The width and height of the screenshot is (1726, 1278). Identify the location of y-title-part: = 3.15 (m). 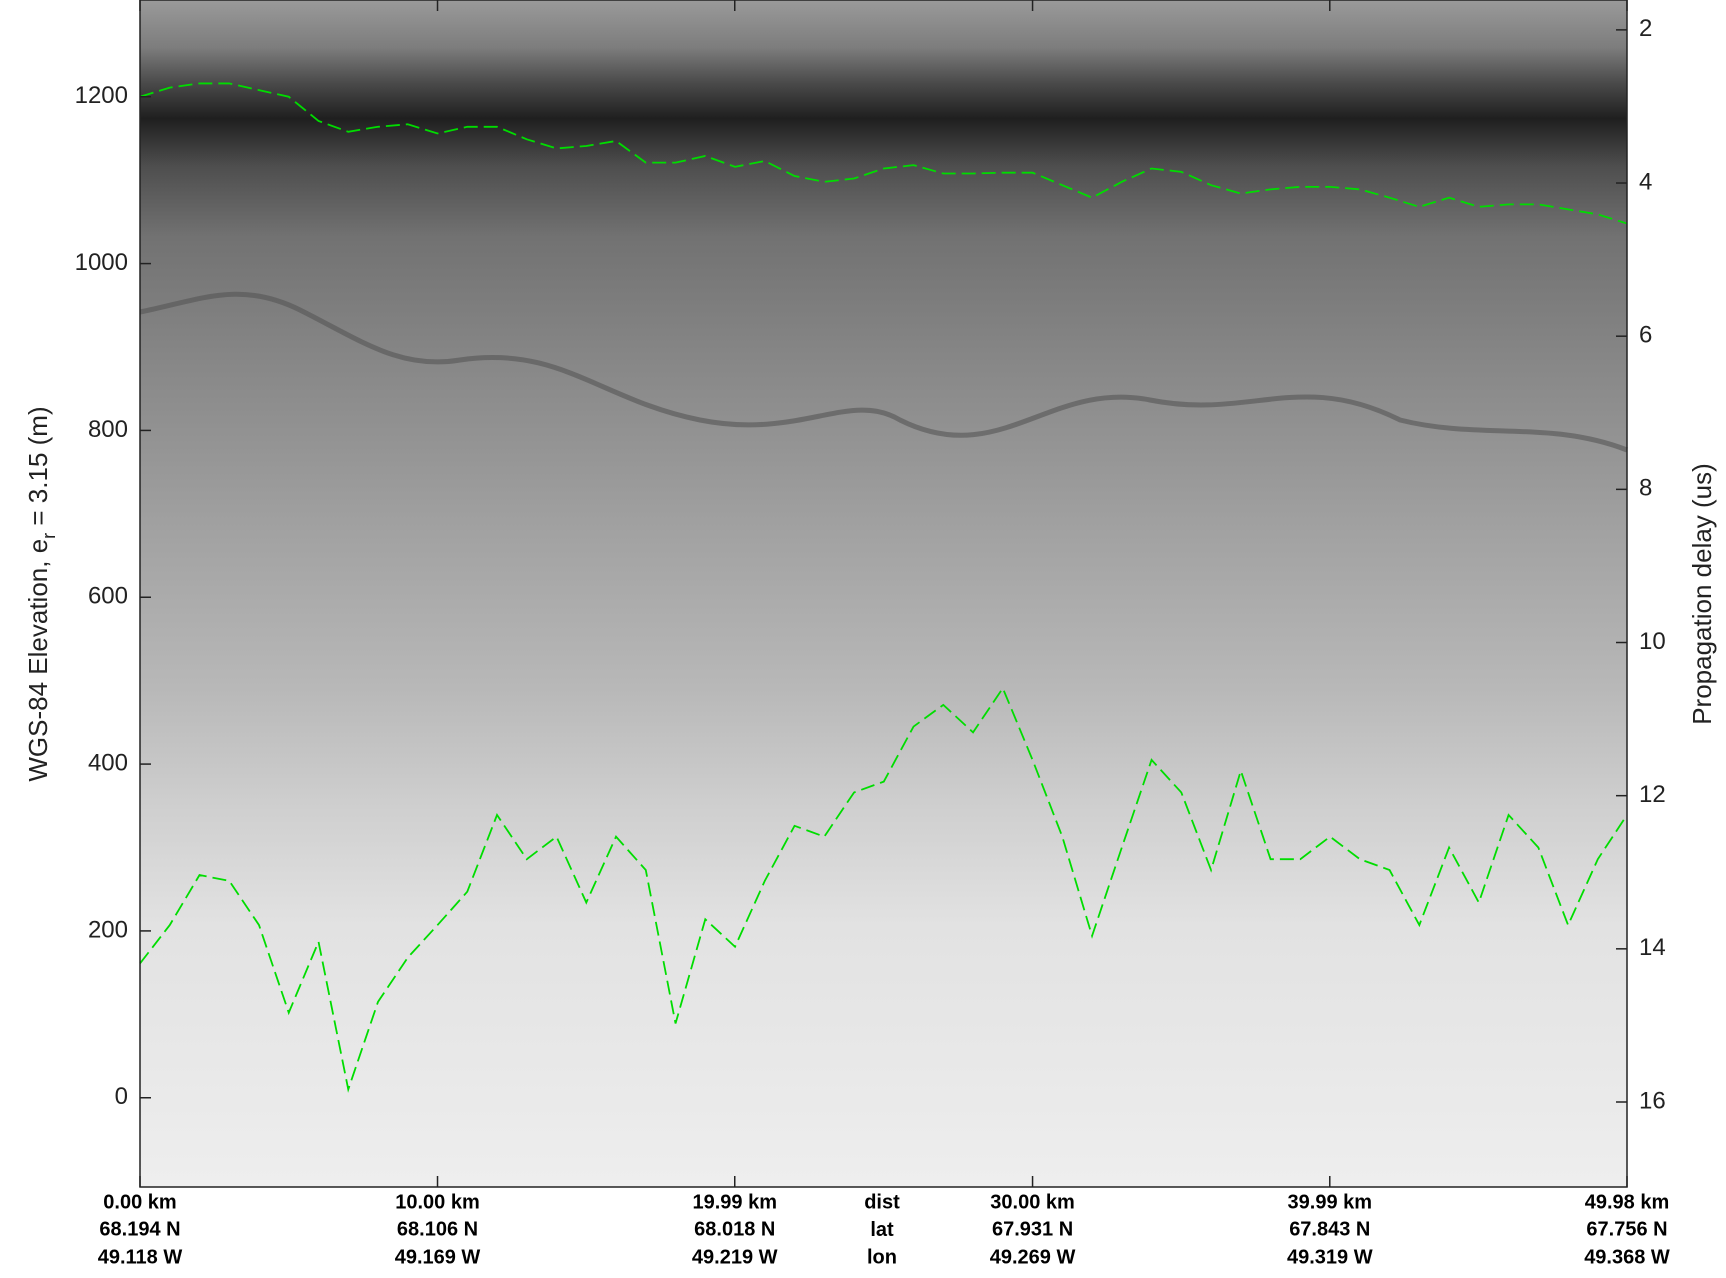
(38, 469).